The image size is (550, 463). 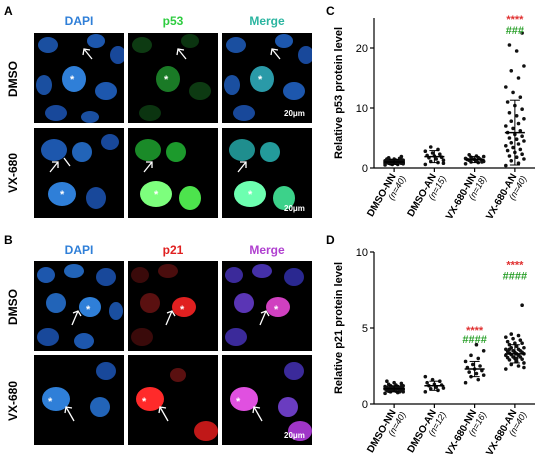 I want to click on micrograph-b-dmso-p21: *, so click(x=173, y=306).